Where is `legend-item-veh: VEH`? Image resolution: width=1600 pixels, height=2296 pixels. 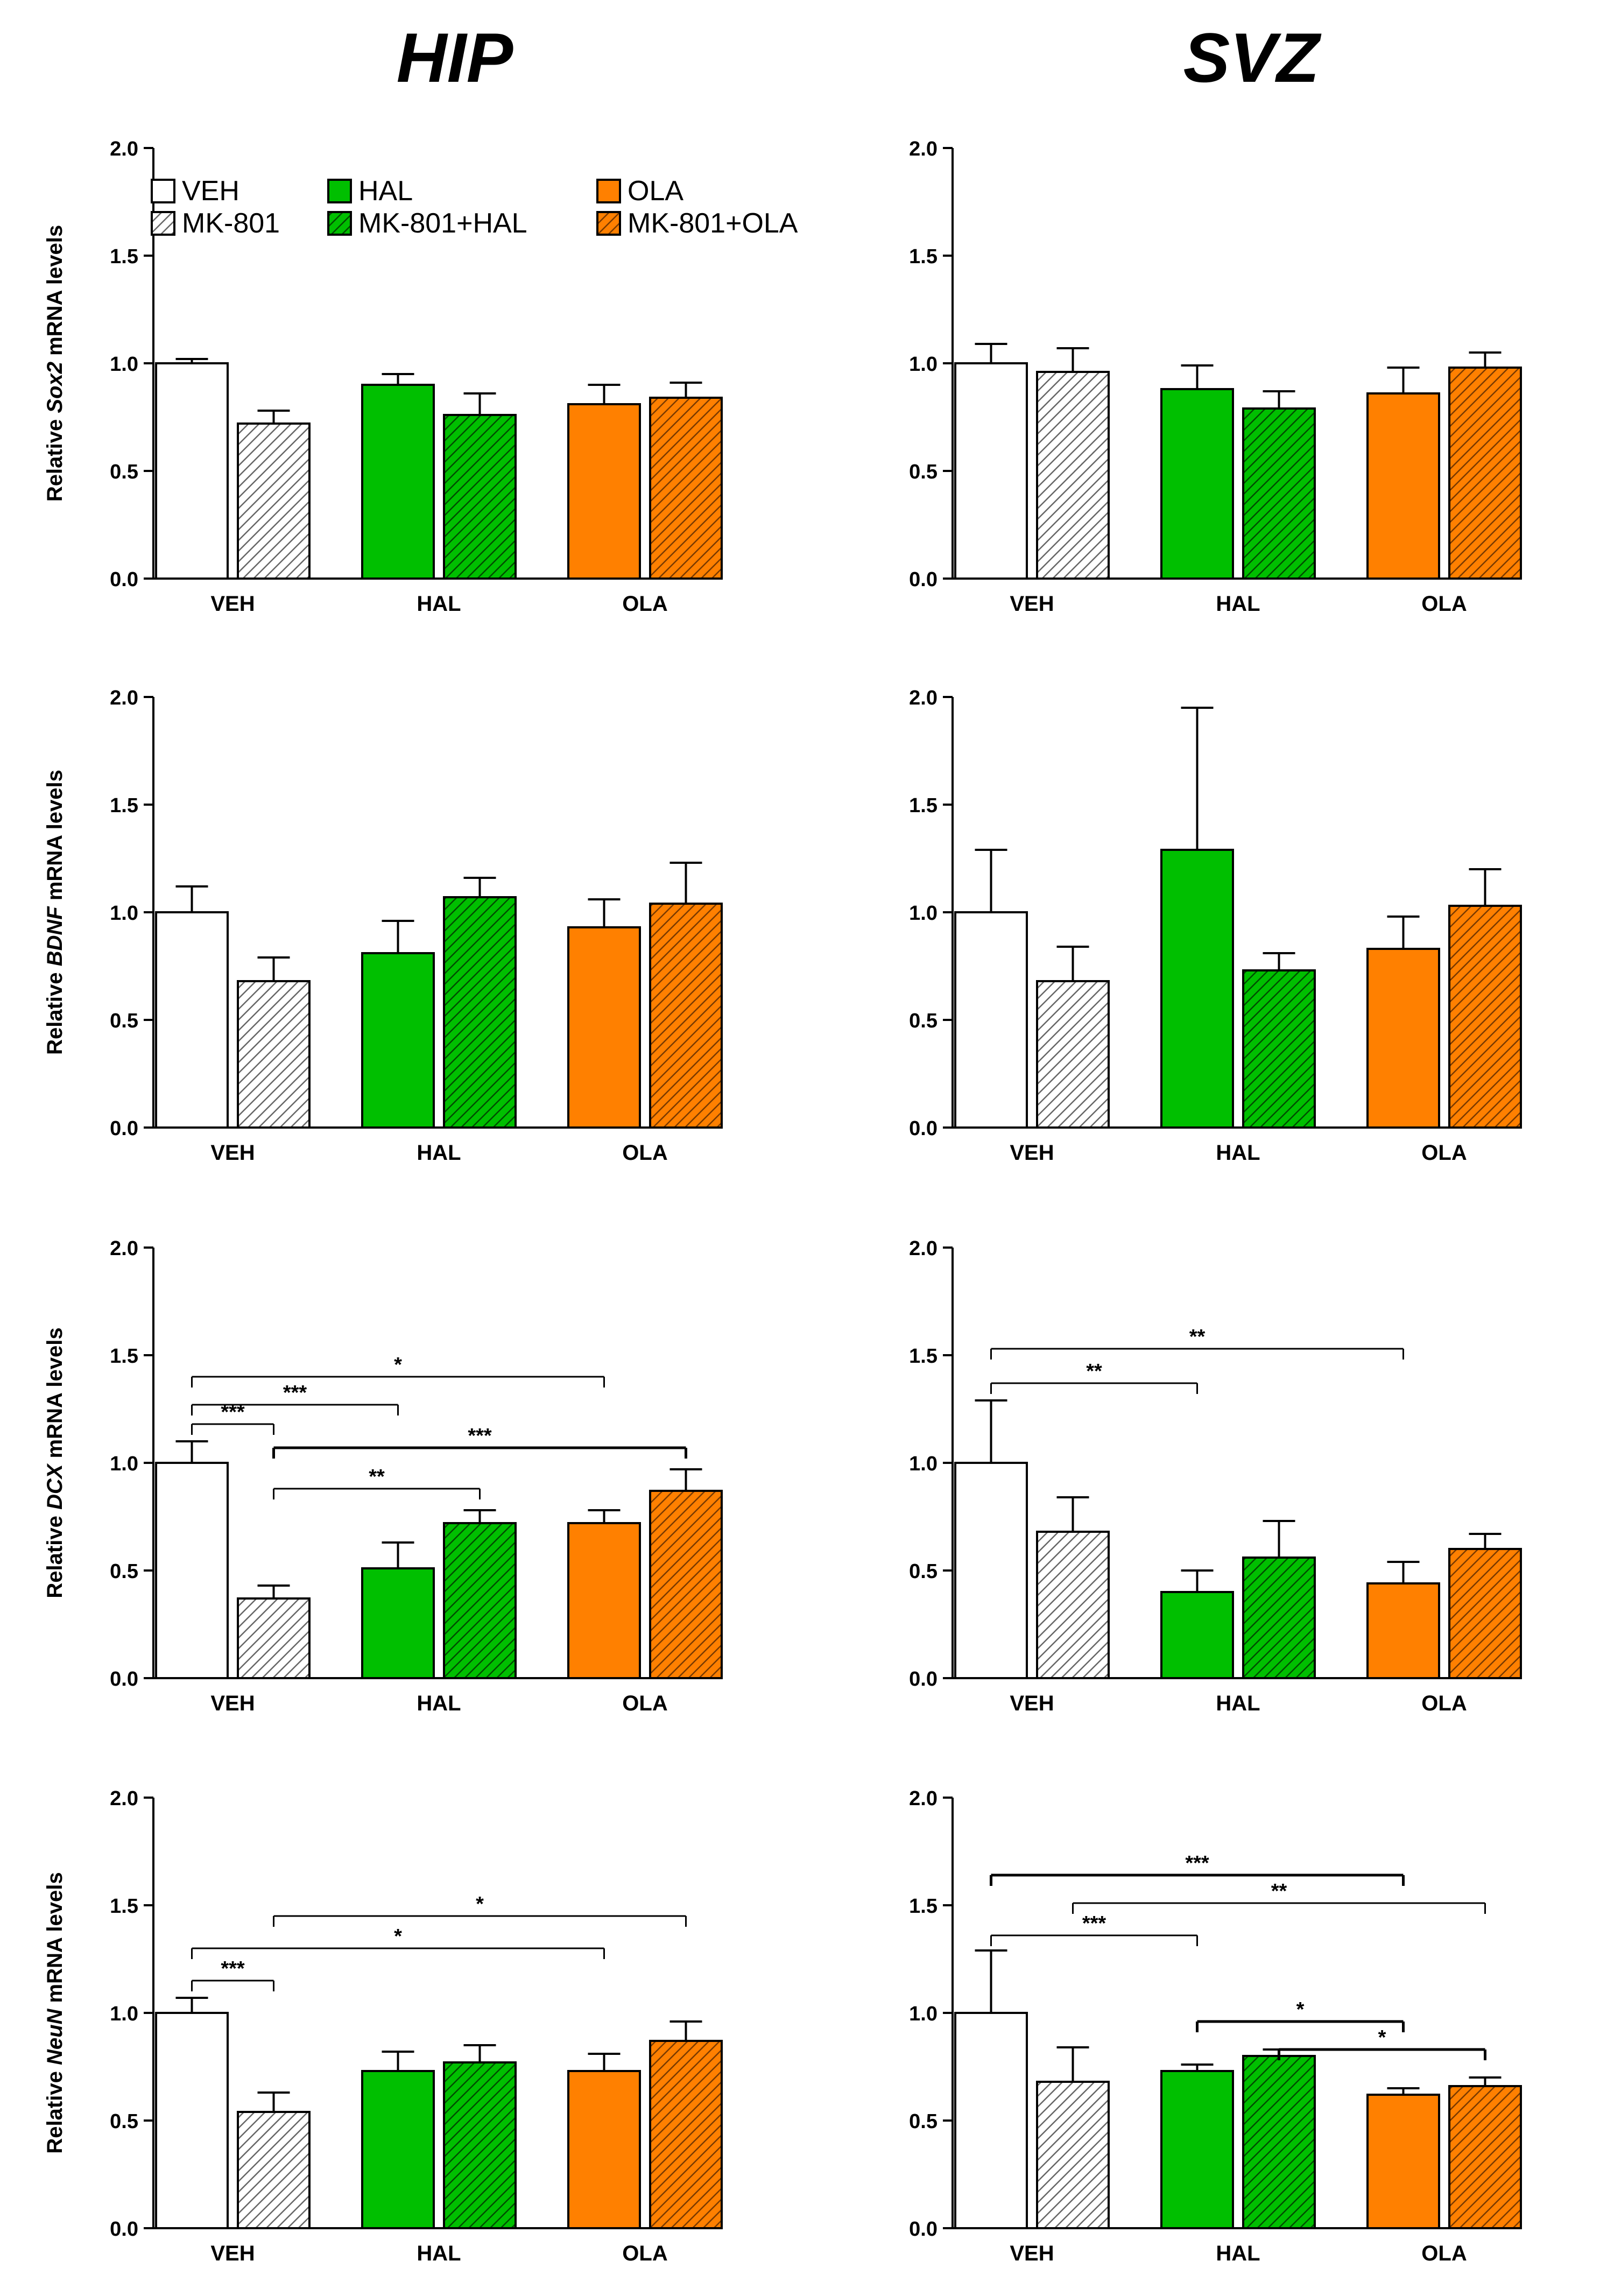
legend-item-veh: VEH is located at coordinates (195, 191).